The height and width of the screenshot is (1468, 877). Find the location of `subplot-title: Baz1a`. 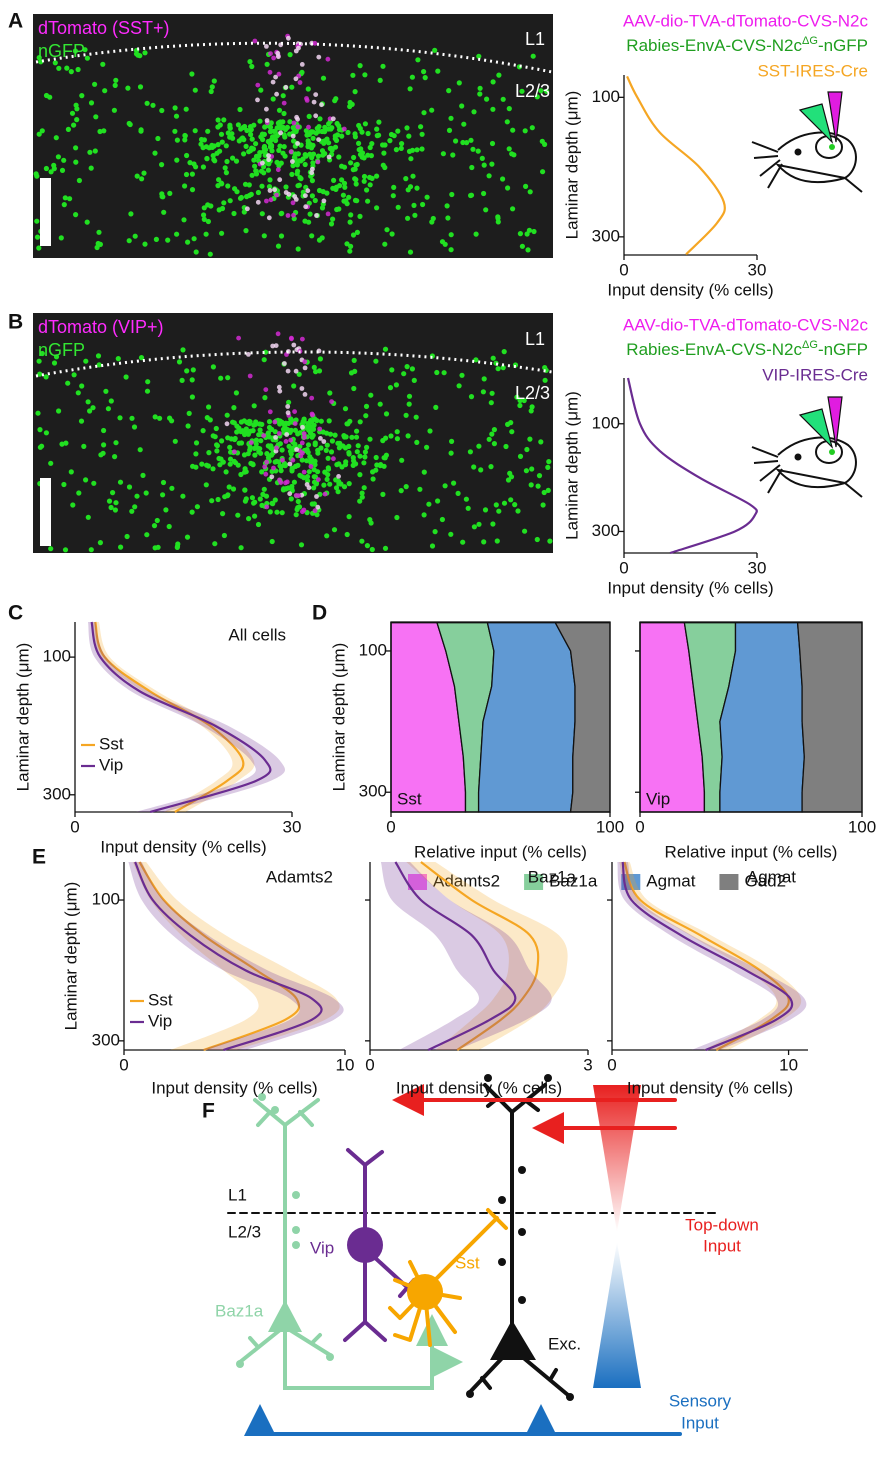

subplot-title: Baz1a is located at coordinates (552, 876).